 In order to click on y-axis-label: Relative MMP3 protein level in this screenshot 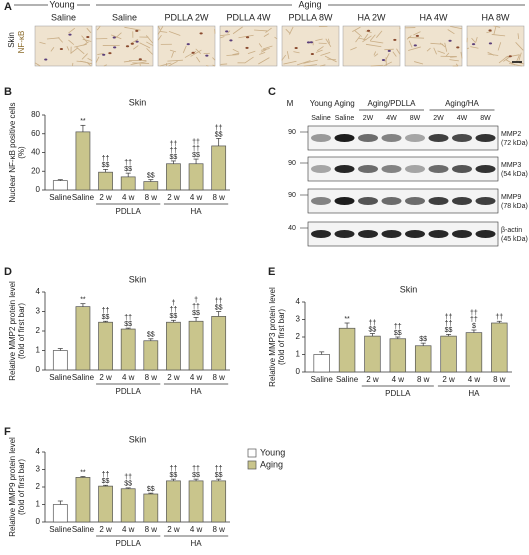, I will do `click(272, 337)`.